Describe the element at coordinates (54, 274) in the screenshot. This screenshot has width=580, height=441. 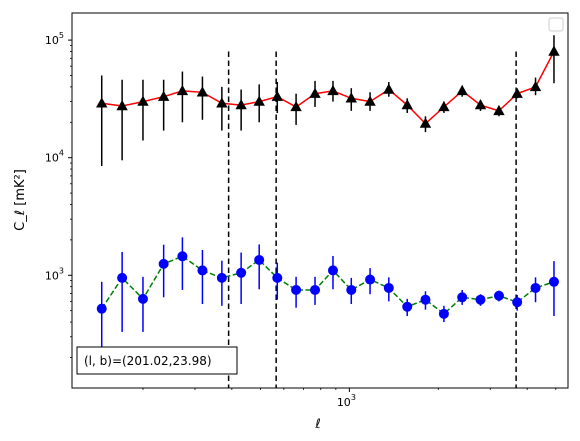
I see `y-tick-label: 10³` at that location.